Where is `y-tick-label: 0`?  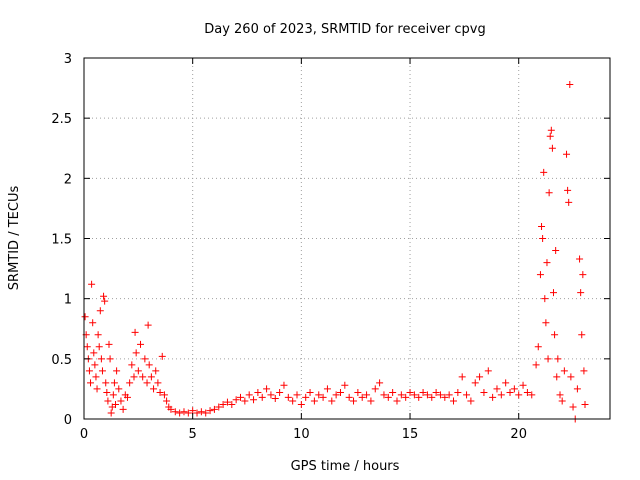 y-tick-label: 0 is located at coordinates (68, 420).